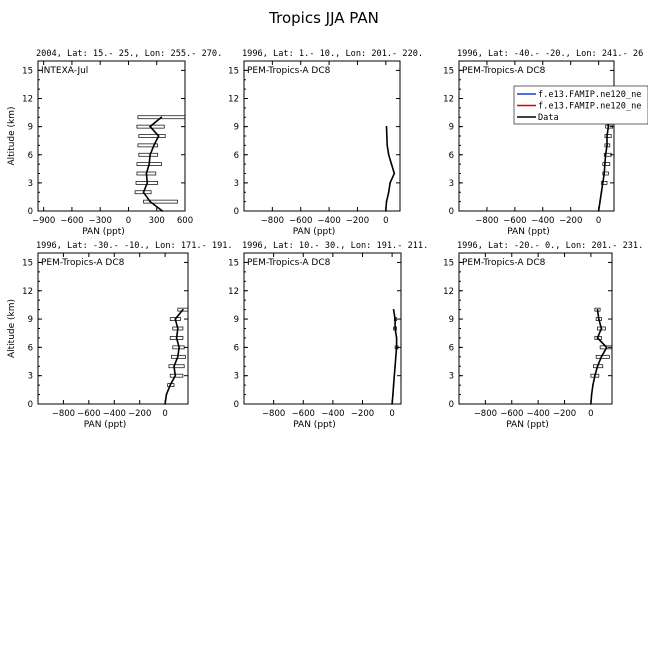 The height and width of the screenshot is (648, 648). What do you see at coordinates (64, 71) in the screenshot?
I see `campaign-label: INTEXA-Jul` at bounding box center [64, 71].